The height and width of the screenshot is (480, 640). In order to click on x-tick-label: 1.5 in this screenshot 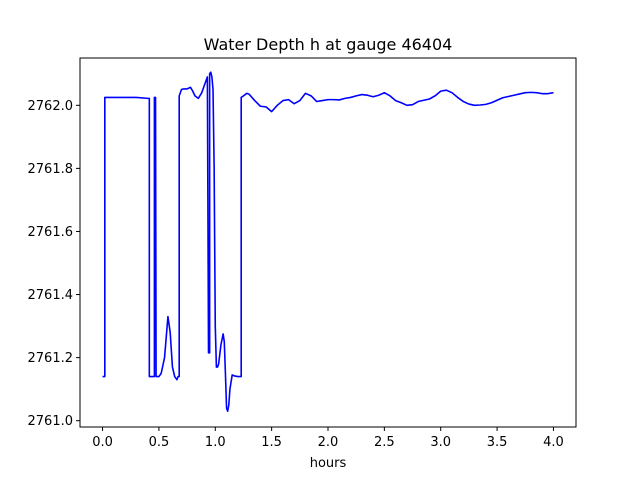, I will do `click(271, 442)`.